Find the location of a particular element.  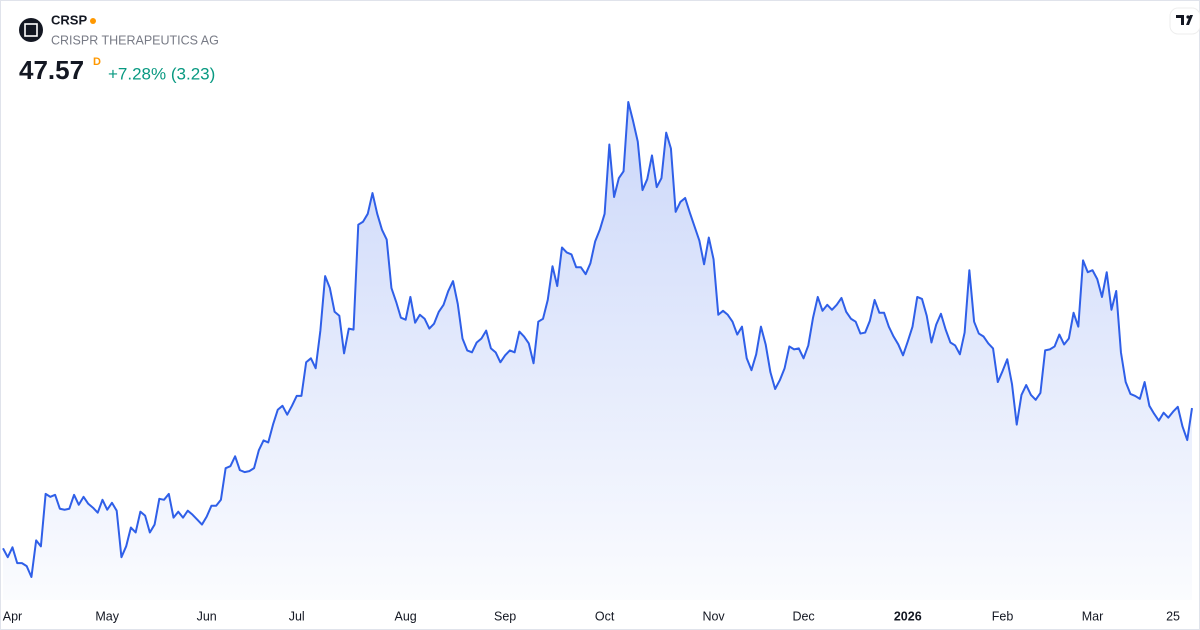

x-tick-label: 25 is located at coordinates (1173, 616).